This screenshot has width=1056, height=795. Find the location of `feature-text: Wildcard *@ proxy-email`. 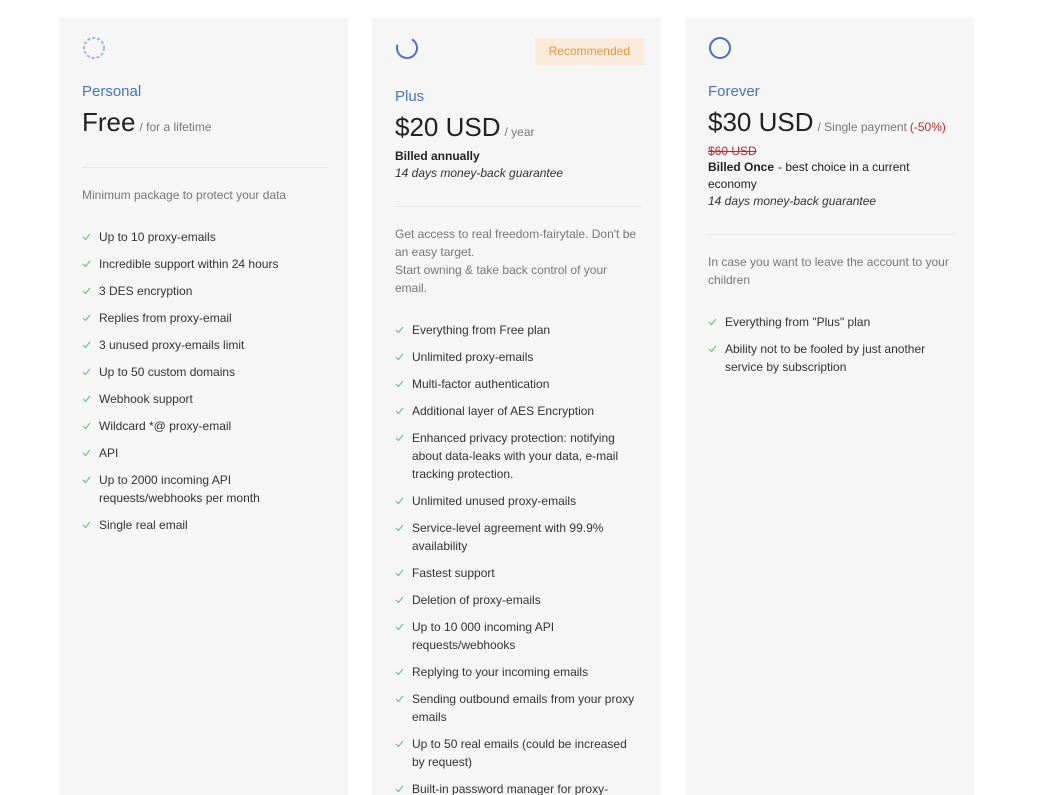

feature-text: Wildcard *@ proxy-email is located at coordinates (165, 426).